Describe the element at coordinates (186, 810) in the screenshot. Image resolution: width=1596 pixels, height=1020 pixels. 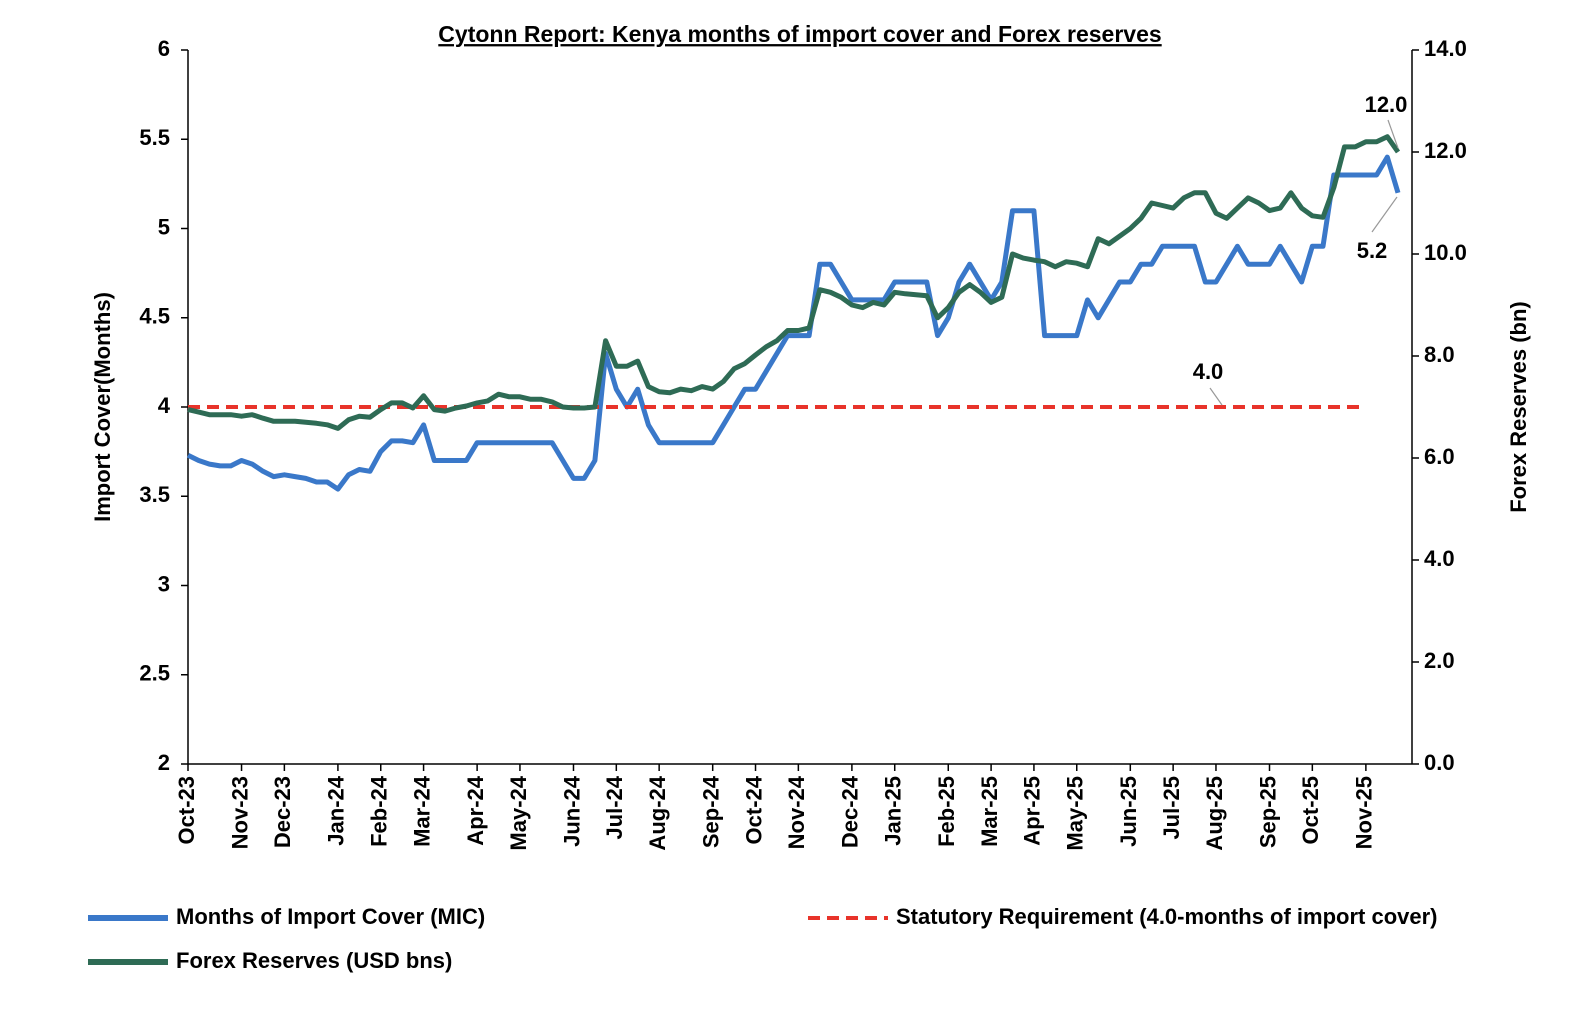
I see `x-tick-label: Oct-23` at that location.